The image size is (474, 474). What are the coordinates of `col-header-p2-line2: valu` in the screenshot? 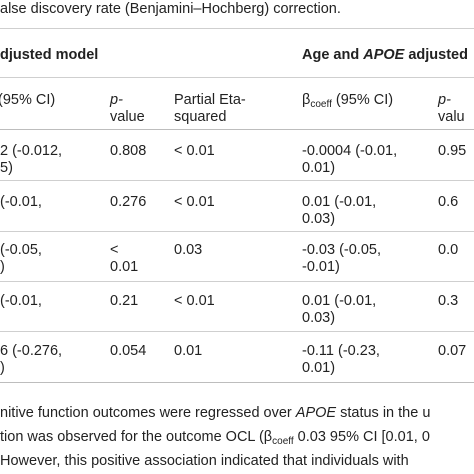 It's located at (451, 117).